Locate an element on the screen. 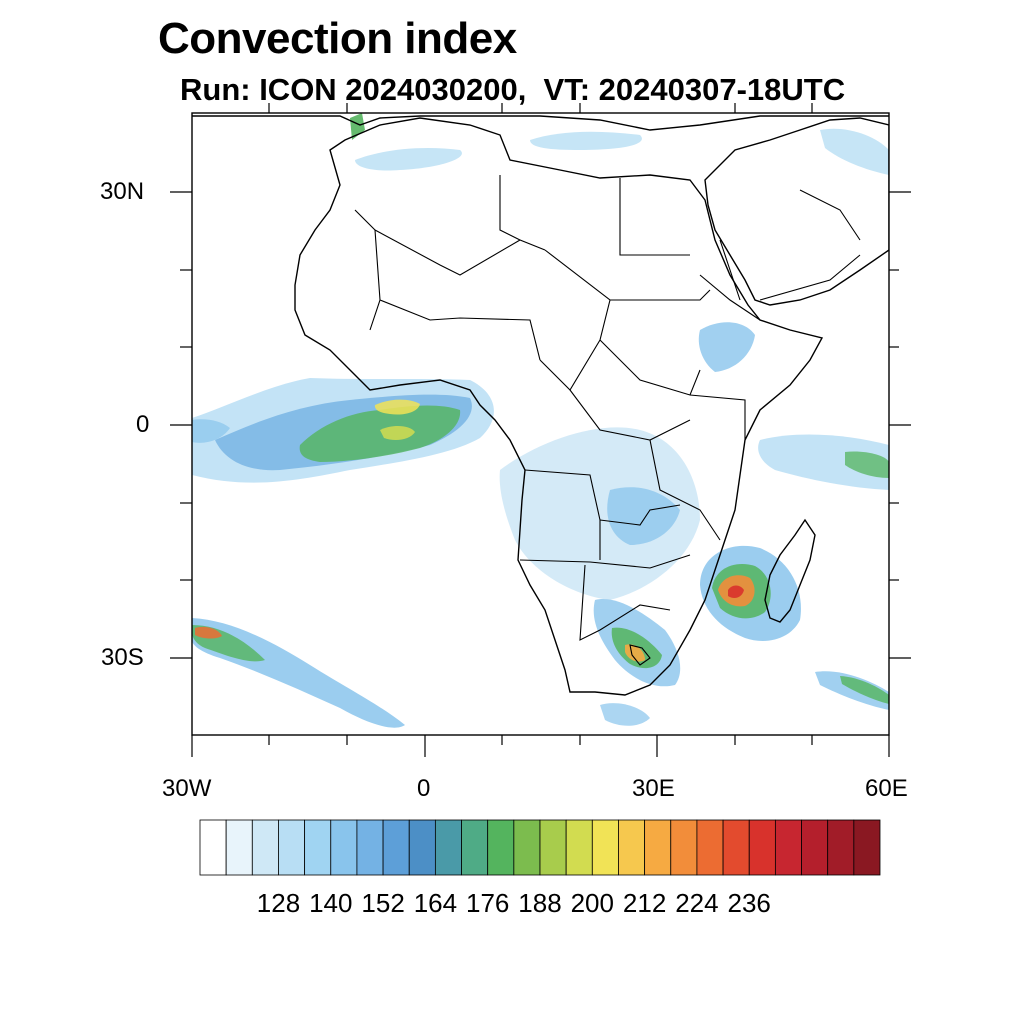  convection-area-indian-ocean-south is located at coordinates (852, 690).